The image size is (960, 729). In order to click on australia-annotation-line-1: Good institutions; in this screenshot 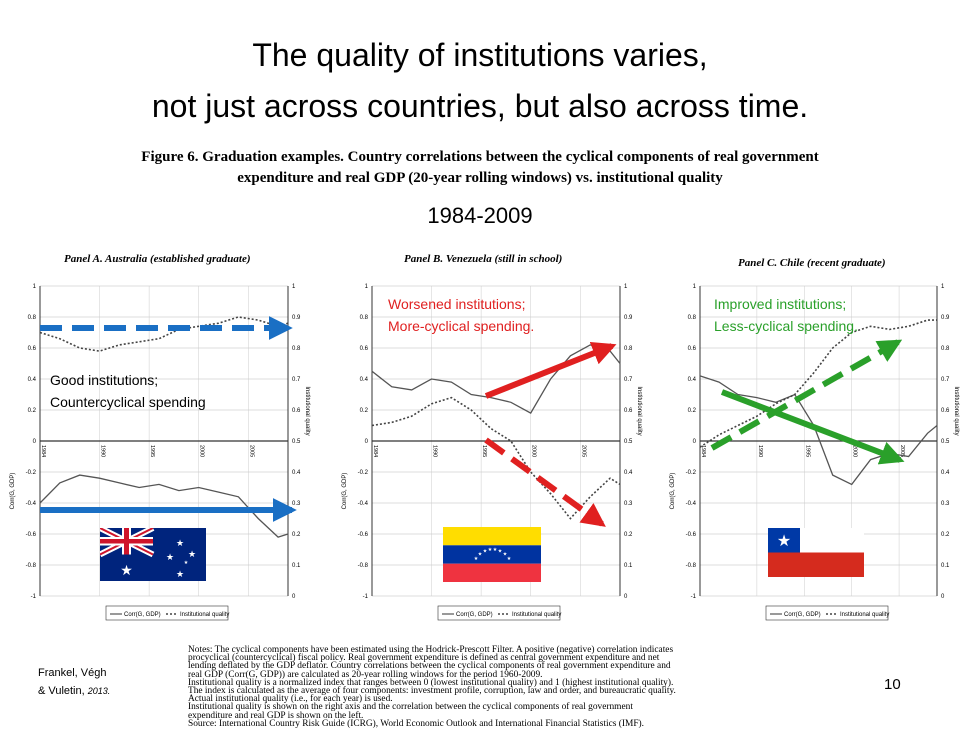, I will do `click(104, 380)`.